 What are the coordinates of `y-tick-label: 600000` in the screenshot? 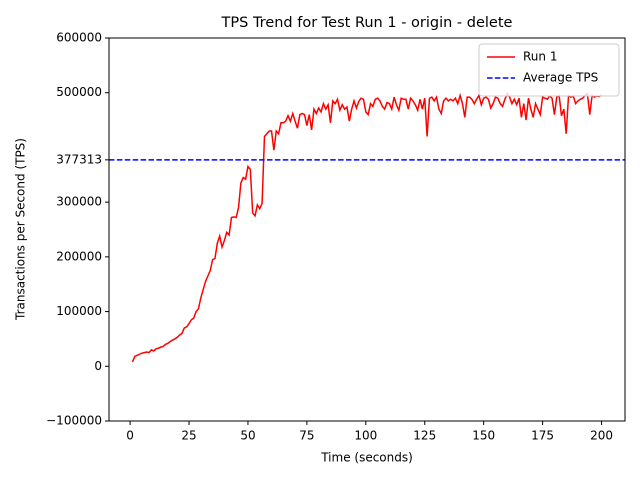 It's located at (79, 38).